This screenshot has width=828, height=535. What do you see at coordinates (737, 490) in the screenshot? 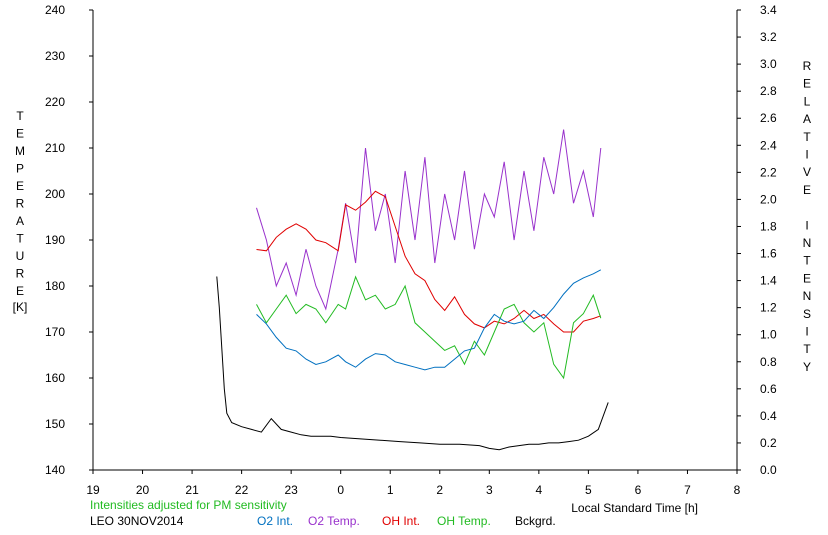
I see `x-tick-label: 8` at bounding box center [737, 490].